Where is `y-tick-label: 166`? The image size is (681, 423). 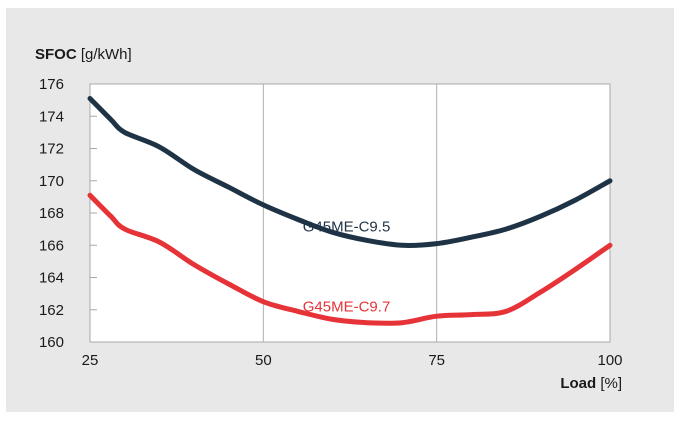 y-tick-label: 166 is located at coordinates (51, 245).